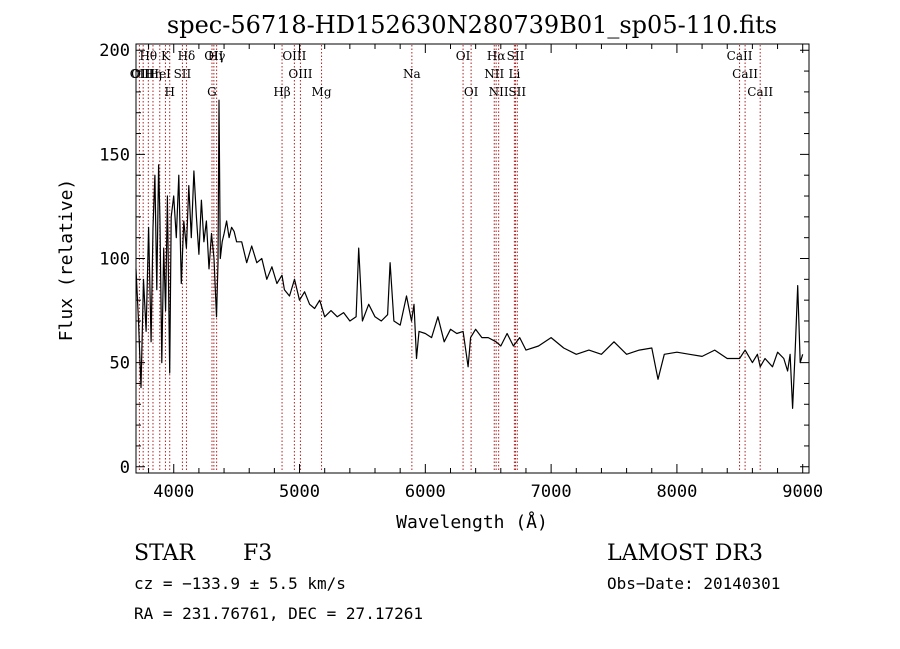 This screenshot has height=649, width=900. Describe the element at coordinates (278, 613) in the screenshot. I see `coordinates-info: RA = 231.76761, DEC = 27.17261` at that location.